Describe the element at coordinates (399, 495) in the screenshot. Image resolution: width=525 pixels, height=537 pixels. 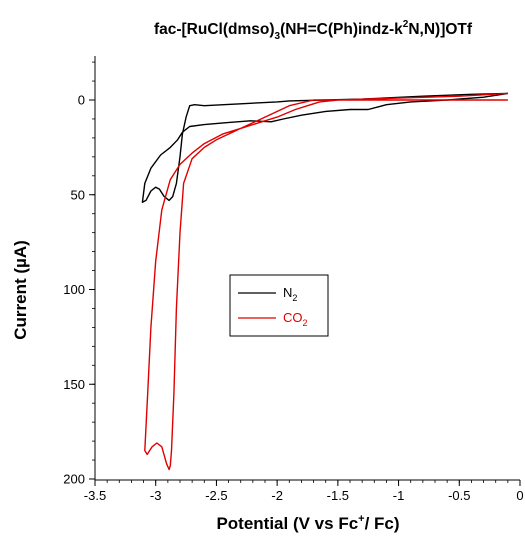
I see `x-tick-label: -1` at that location.